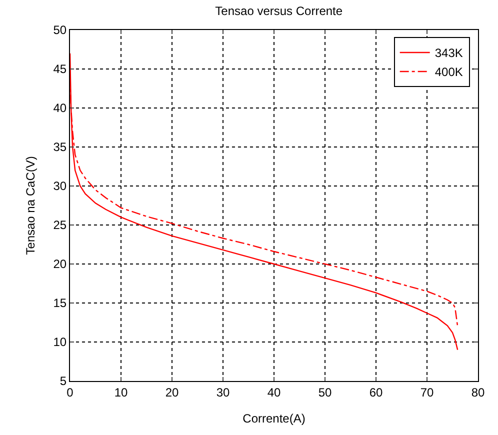 This screenshot has height=435, width=498. What do you see at coordinates (121, 392) in the screenshot?
I see `x-tick-label: 10` at bounding box center [121, 392].